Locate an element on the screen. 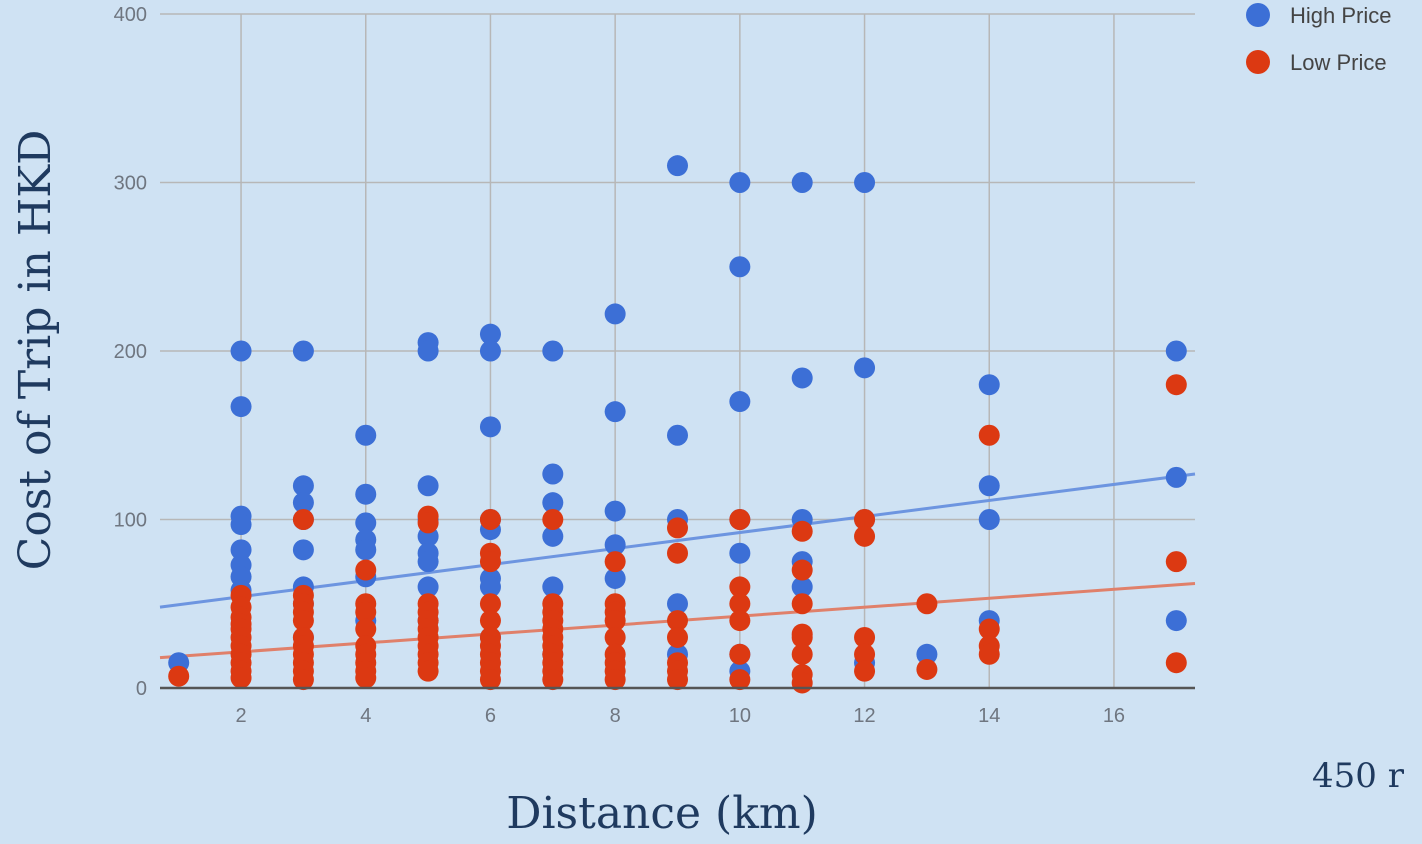 This screenshot has width=1422, height=844. x-tick-label: 12 is located at coordinates (864, 716).